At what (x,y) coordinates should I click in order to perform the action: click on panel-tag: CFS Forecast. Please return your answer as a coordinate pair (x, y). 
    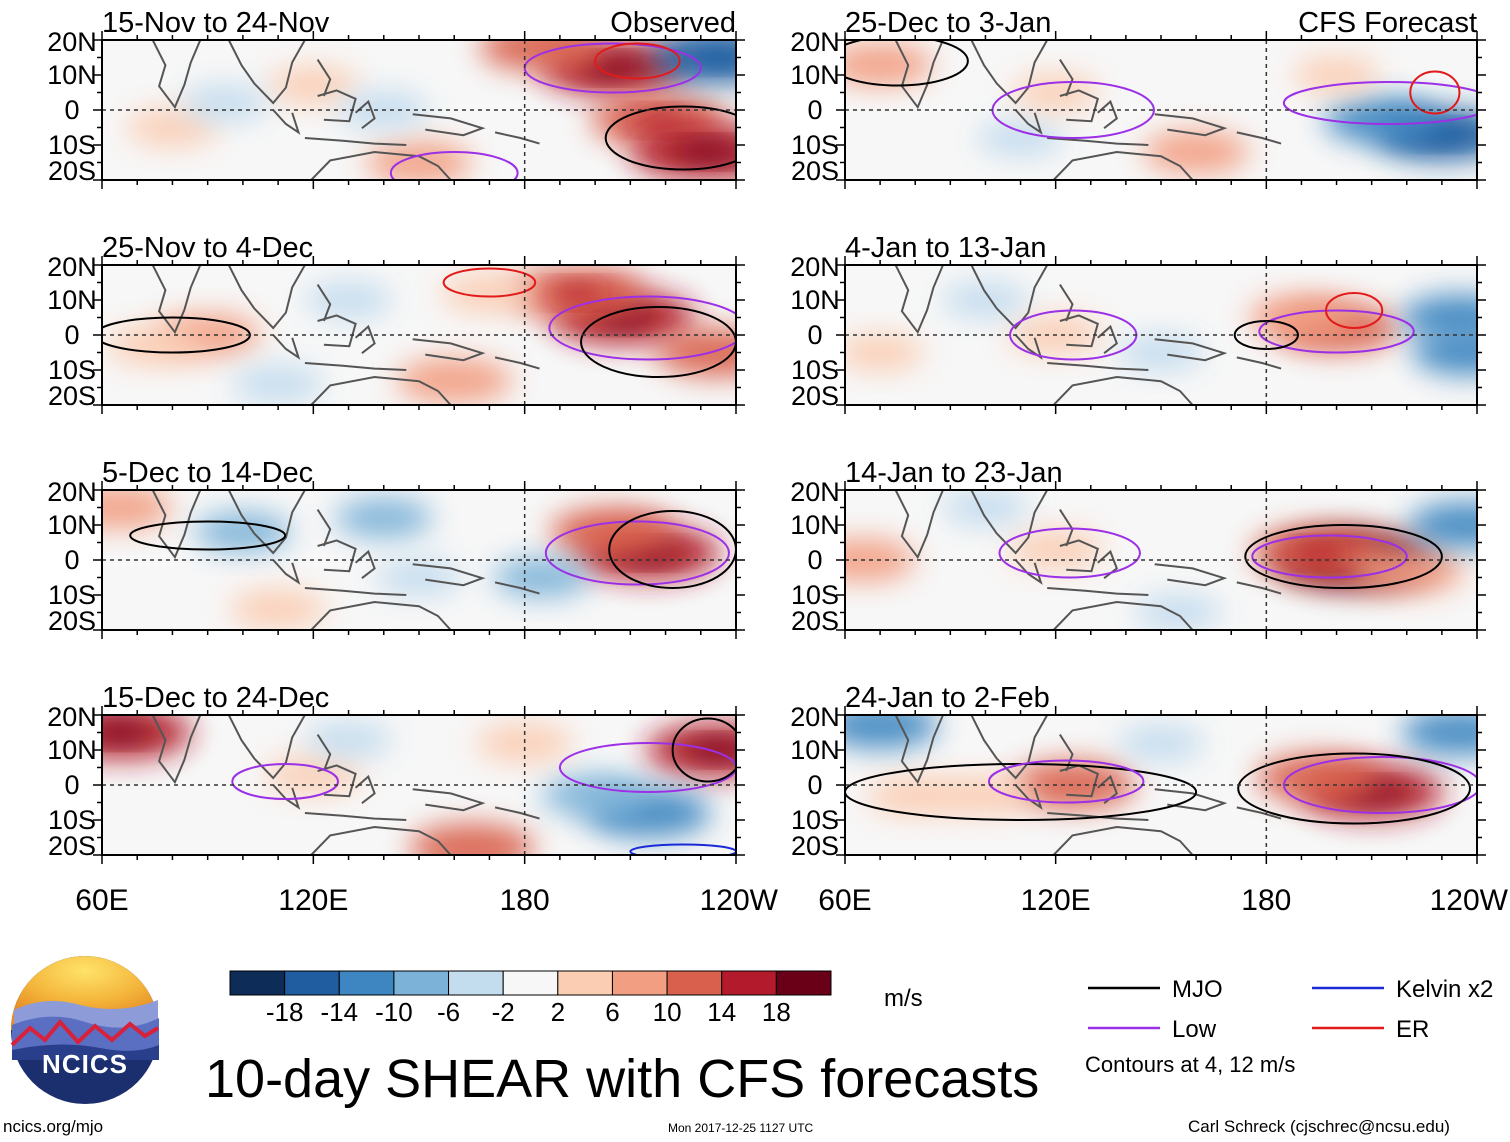
    Looking at the image, I should click on (1387, 23).